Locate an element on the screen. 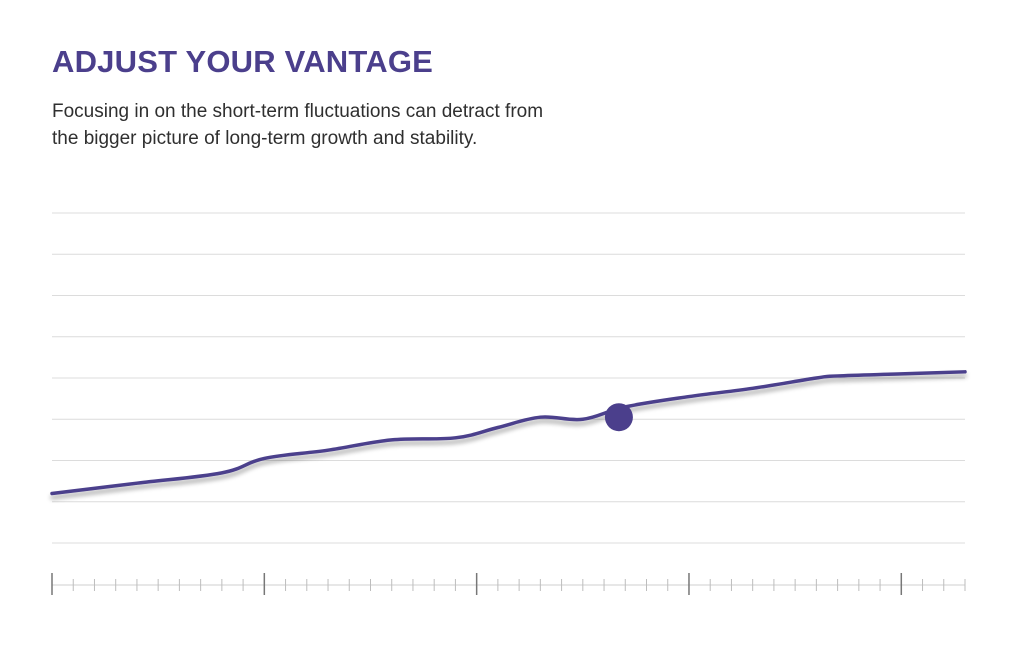 This screenshot has width=1024, height=650. x-axis is located at coordinates (508, 584).